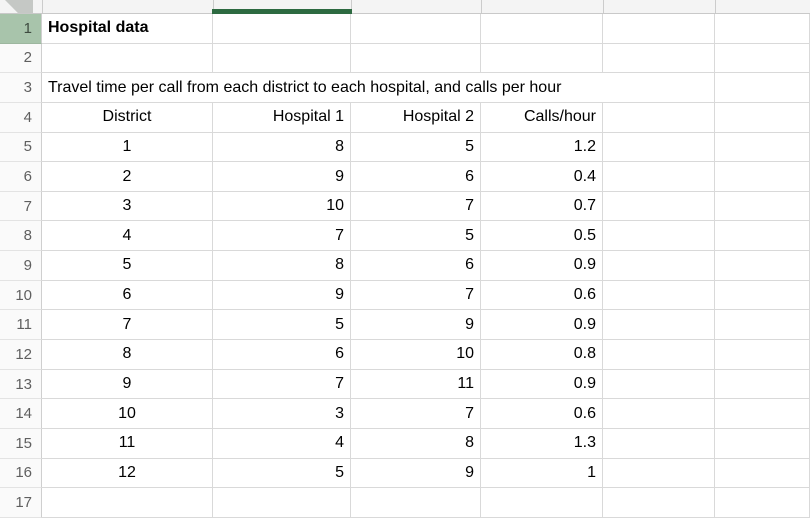 This screenshot has height=518, width=810. What do you see at coordinates (127, 117) in the screenshot?
I see `cell-district-header: District` at bounding box center [127, 117].